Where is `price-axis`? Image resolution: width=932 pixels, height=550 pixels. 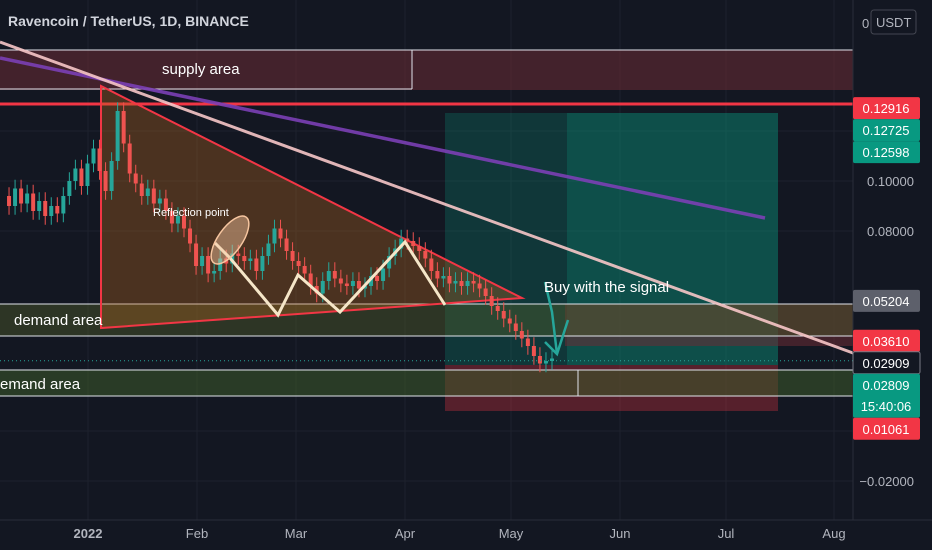
price-axis is located at coordinates (892, 260).